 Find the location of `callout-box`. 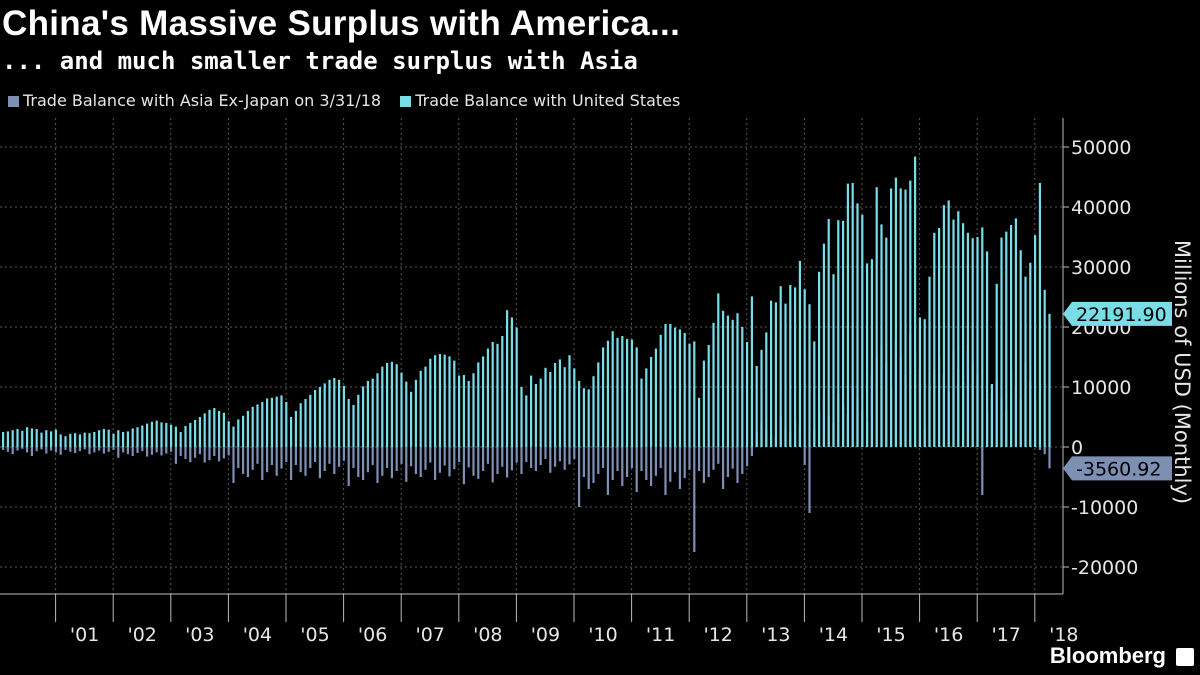

callout-box is located at coordinates (1117, 313).